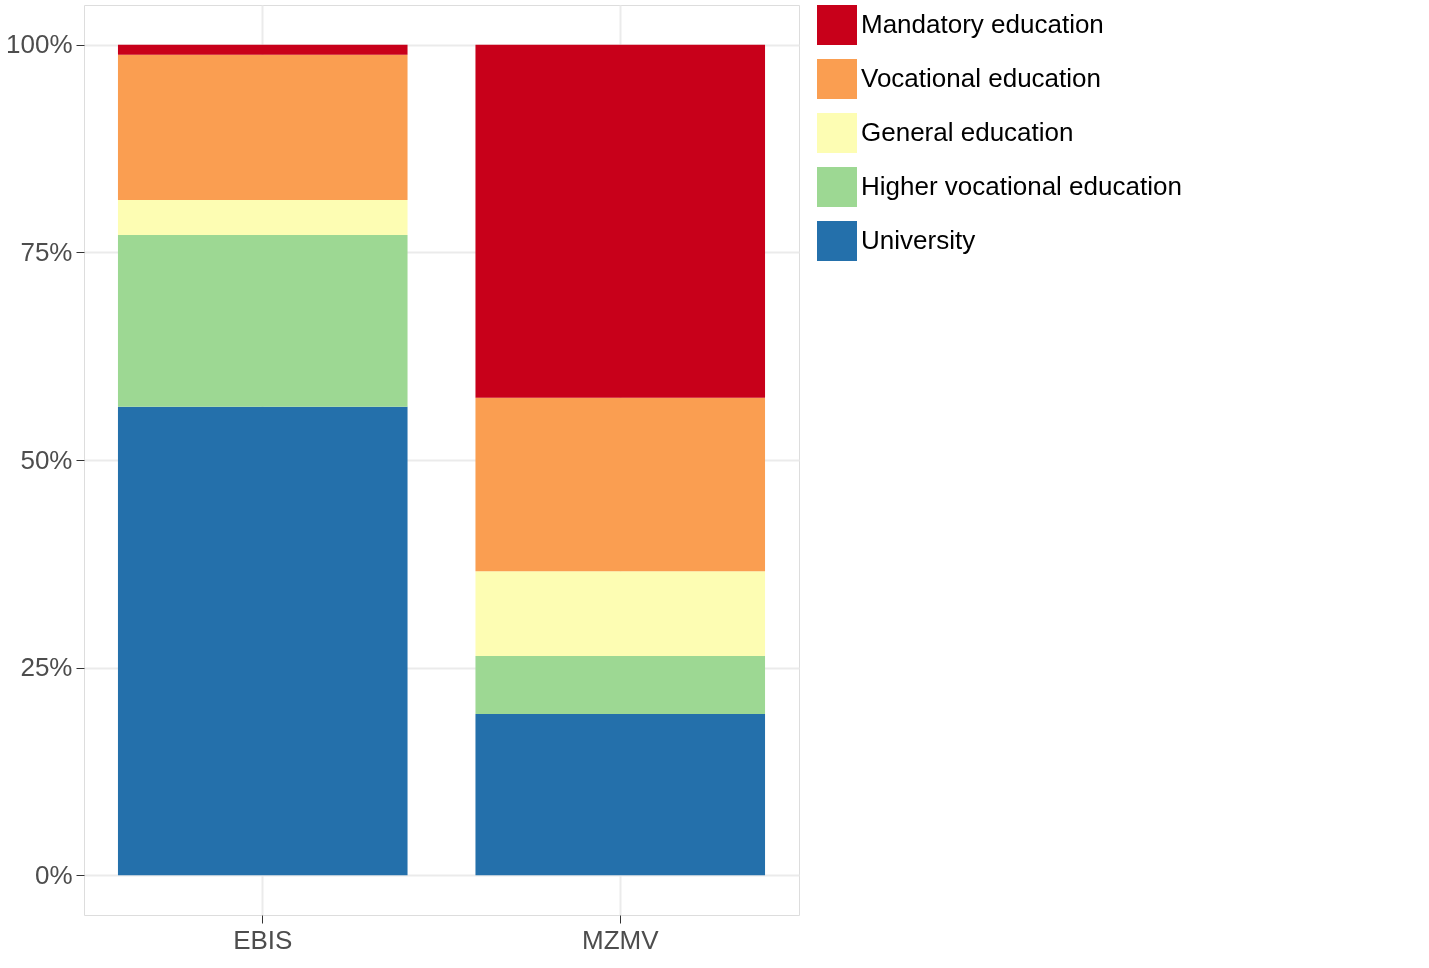 This screenshot has height=968, width=1429. I want to click on y-tick-label: 75%, so click(46, 251).